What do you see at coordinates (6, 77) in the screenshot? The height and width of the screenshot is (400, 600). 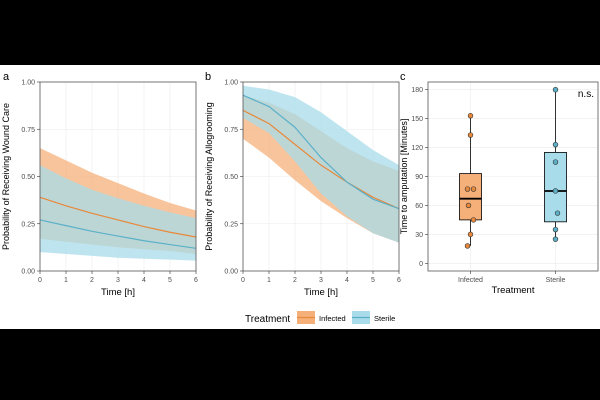 I see `panel-label-a: a` at bounding box center [6, 77].